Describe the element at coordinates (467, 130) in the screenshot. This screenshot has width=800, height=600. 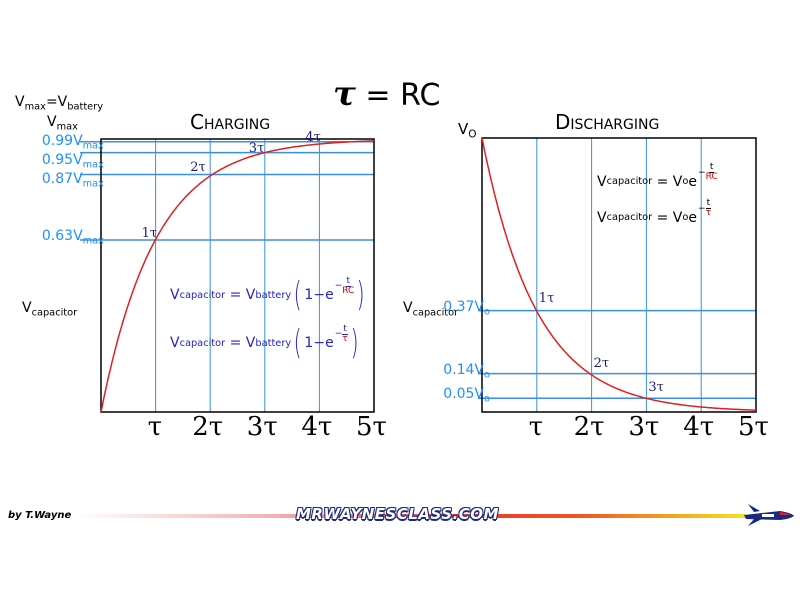
I see `vo-top-label: VO` at that location.